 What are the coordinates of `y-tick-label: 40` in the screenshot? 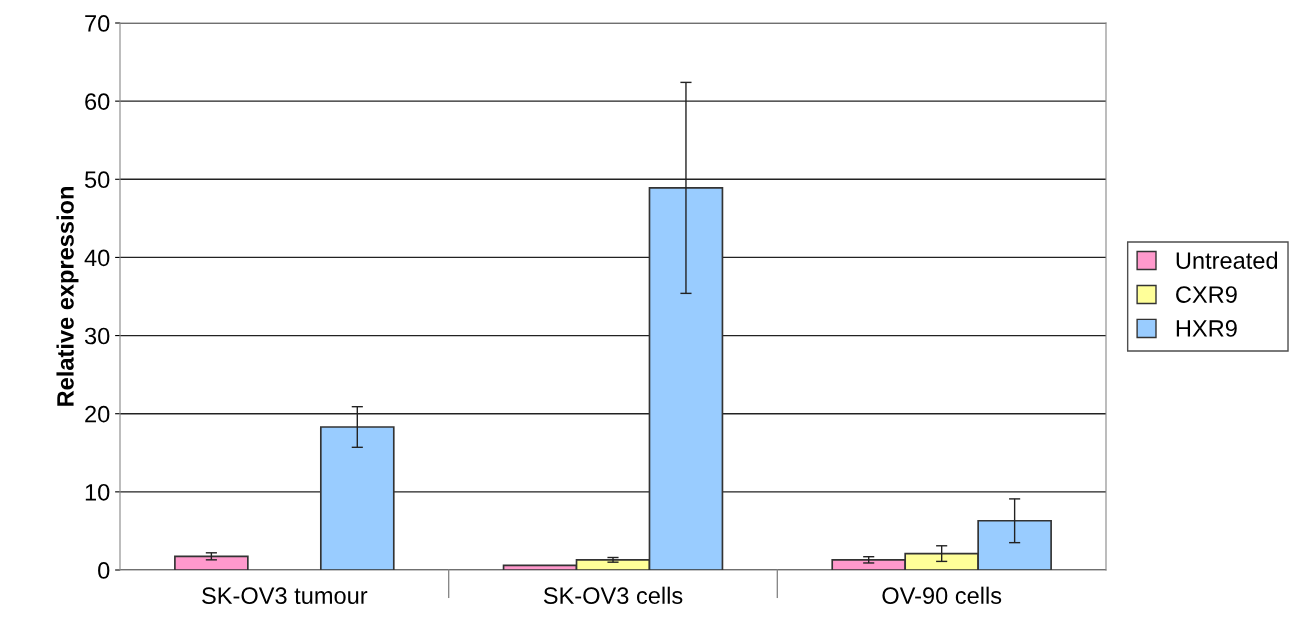 It's located at (97, 258).